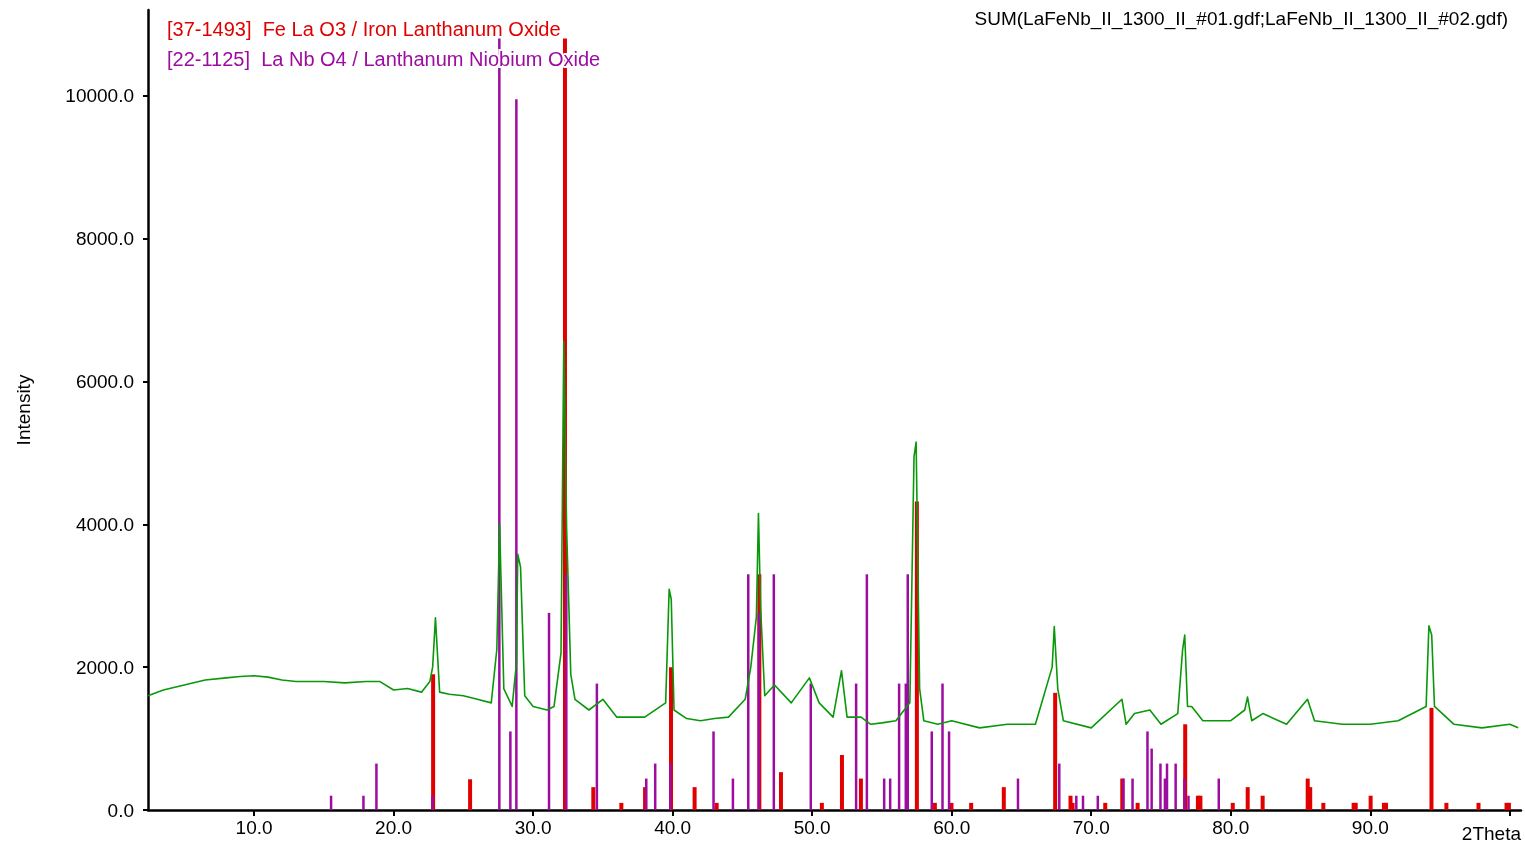  What do you see at coordinates (533, 827) in the screenshot?
I see `x-tick-label: 30.0` at bounding box center [533, 827].